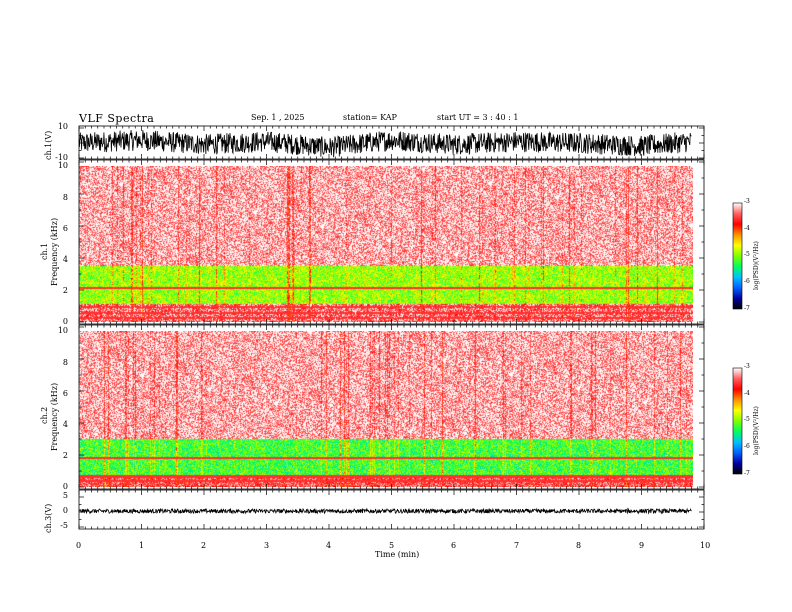 Image resolution: width=792 pixels, height=612 pixels. What do you see at coordinates (454, 545) in the screenshot?
I see `xtick-6: 6` at bounding box center [454, 545].